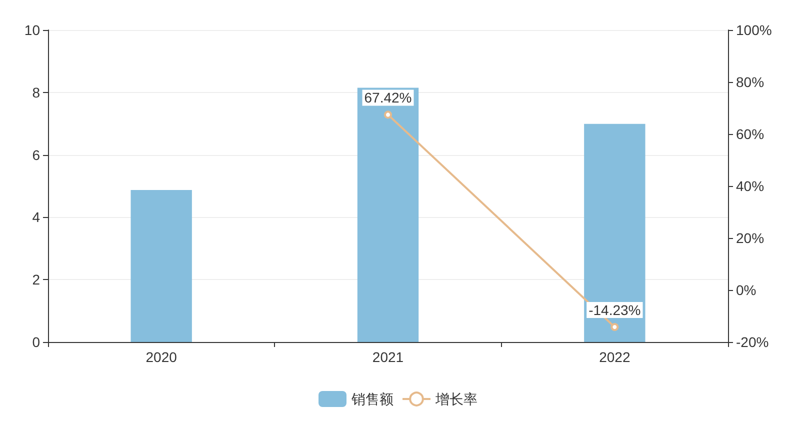 The image size is (797, 430). Describe the element at coordinates (388, 357) in the screenshot. I see `x-tick-label: 2021` at that location.